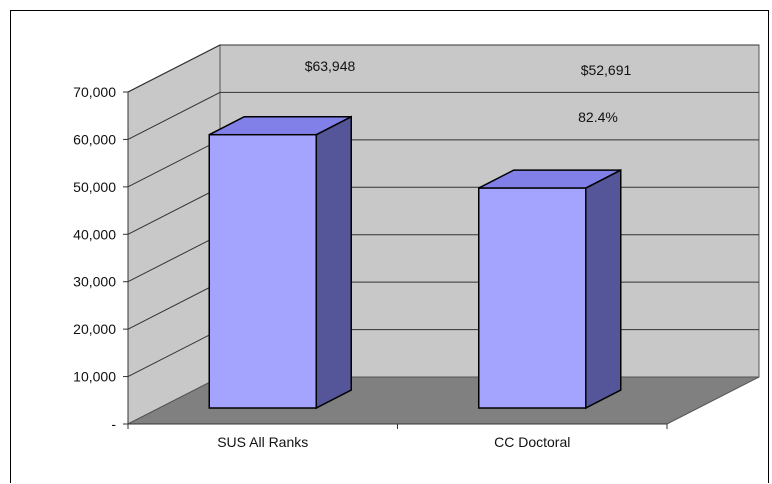  Describe the element at coordinates (94, 282) in the screenshot. I see `y-tick-label: 30,000` at that location.